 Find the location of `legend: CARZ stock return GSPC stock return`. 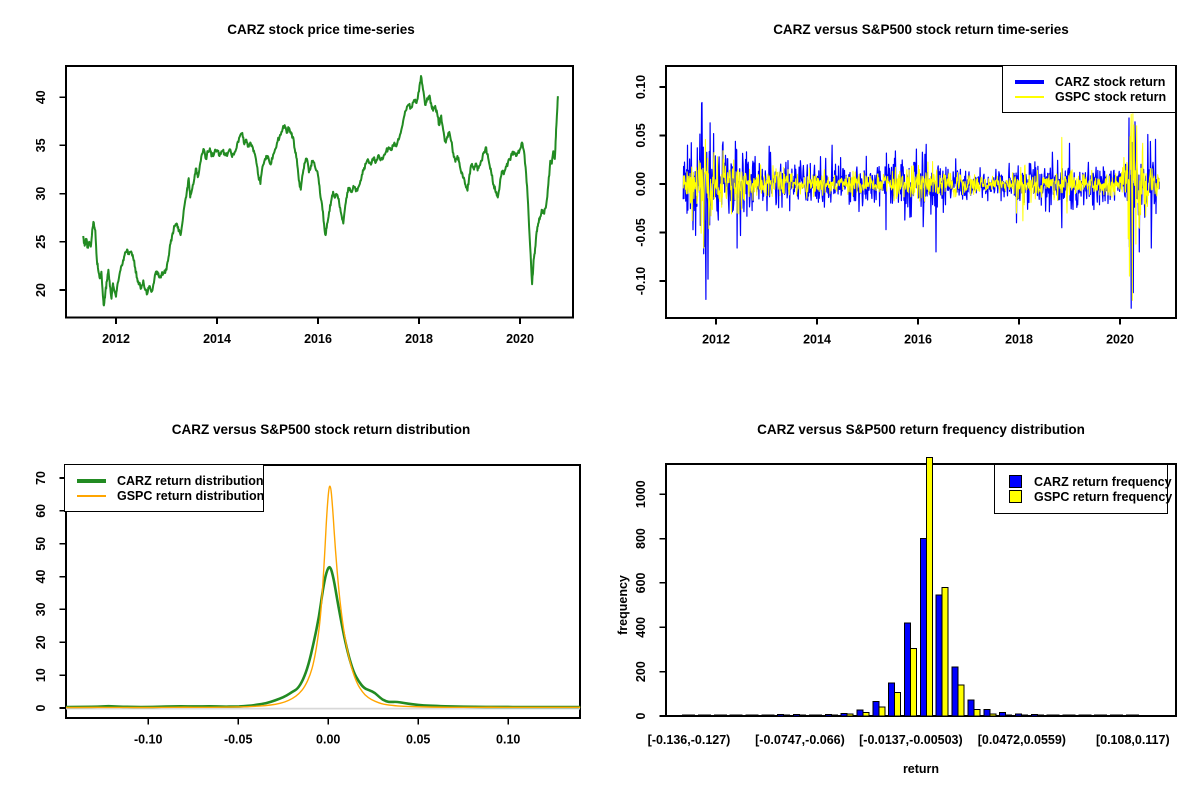

legend: CARZ stock return GSPC stock return is located at coordinates (1089, 89).